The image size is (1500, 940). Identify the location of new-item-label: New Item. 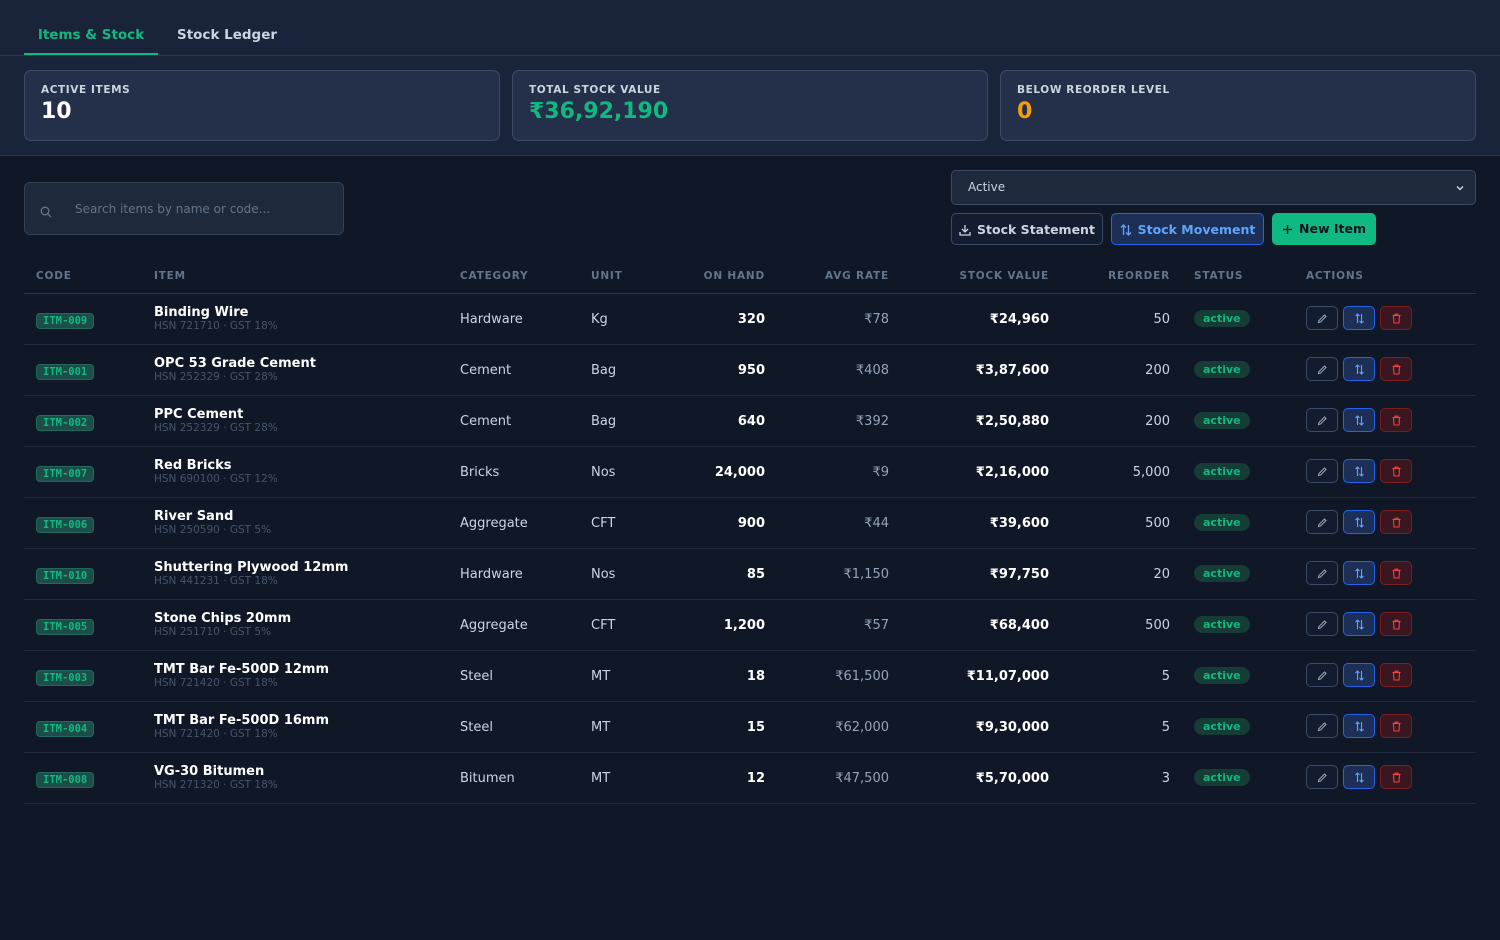
(1332, 228).